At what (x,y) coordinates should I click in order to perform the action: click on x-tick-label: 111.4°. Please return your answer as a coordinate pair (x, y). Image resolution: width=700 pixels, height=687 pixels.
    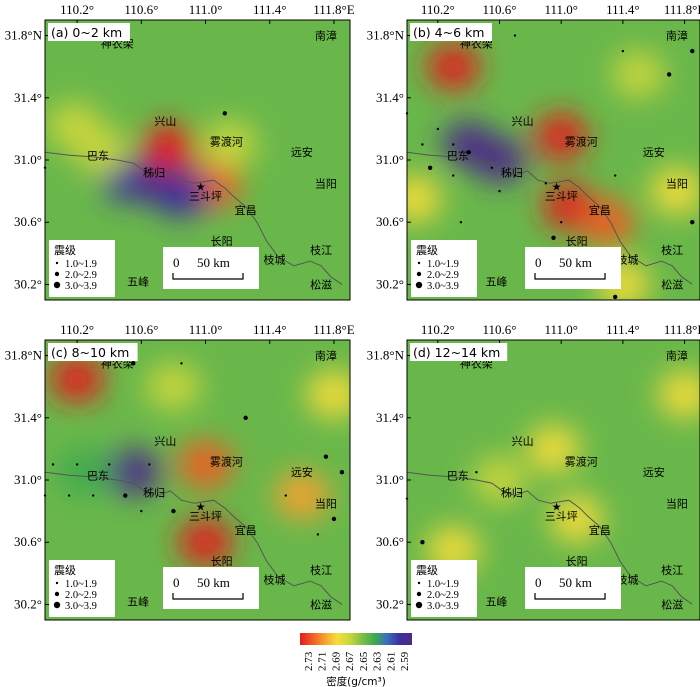
    Looking at the image, I should click on (622, 9).